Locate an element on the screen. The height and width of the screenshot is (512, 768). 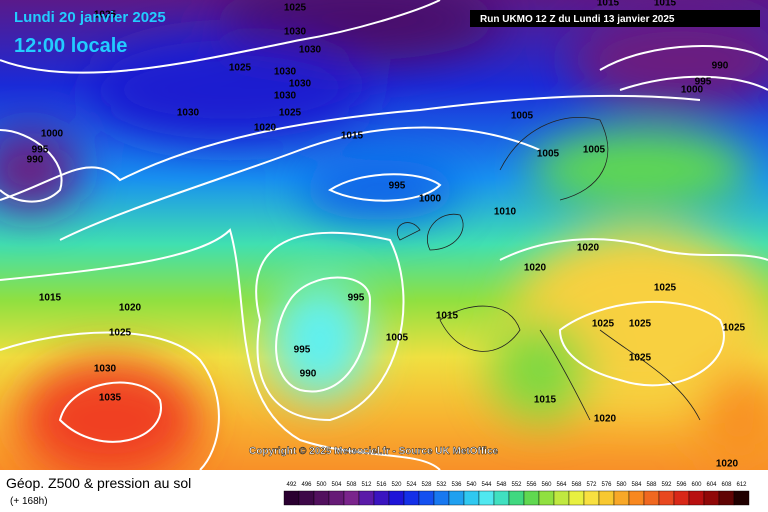
footer-title: Géop. Z500 & pression au sol is located at coordinates (98, 483).